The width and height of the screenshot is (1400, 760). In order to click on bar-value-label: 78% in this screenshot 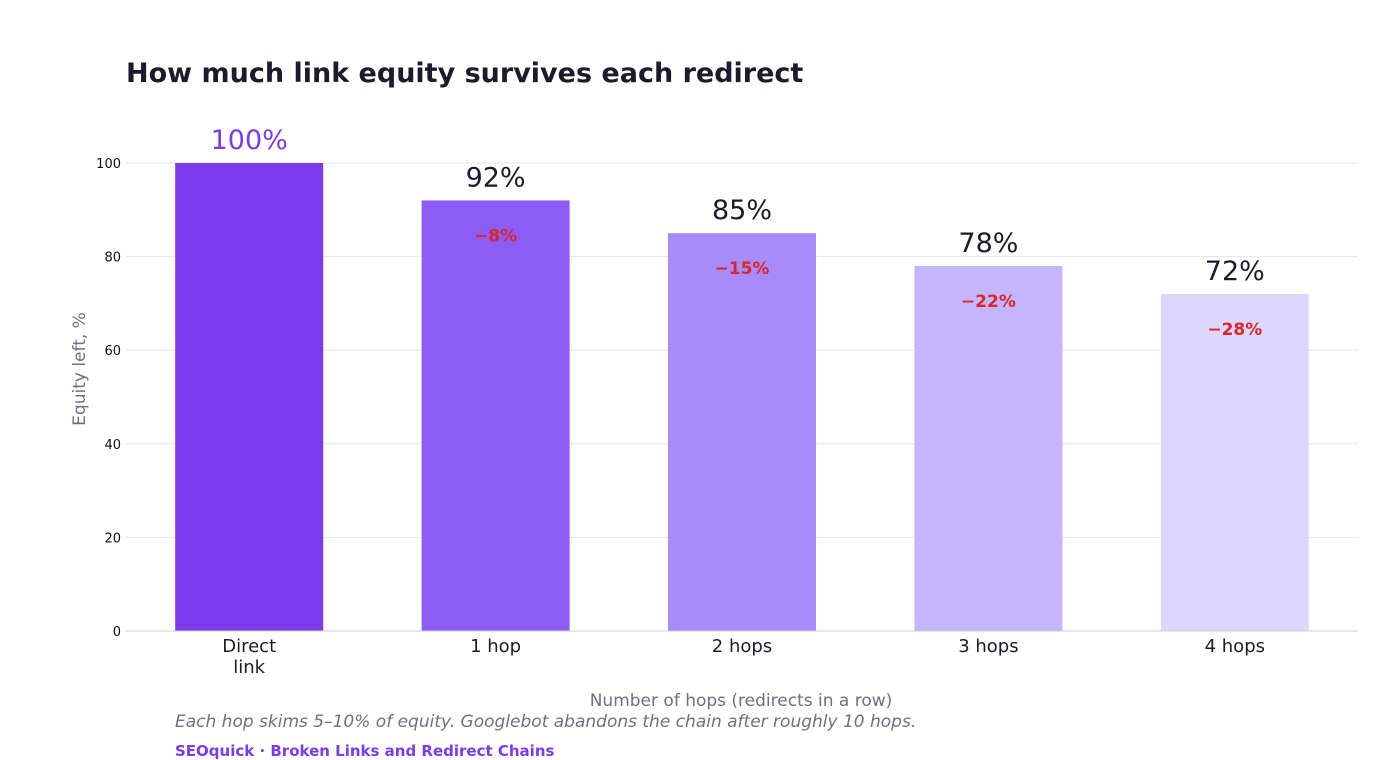, I will do `click(988, 243)`.